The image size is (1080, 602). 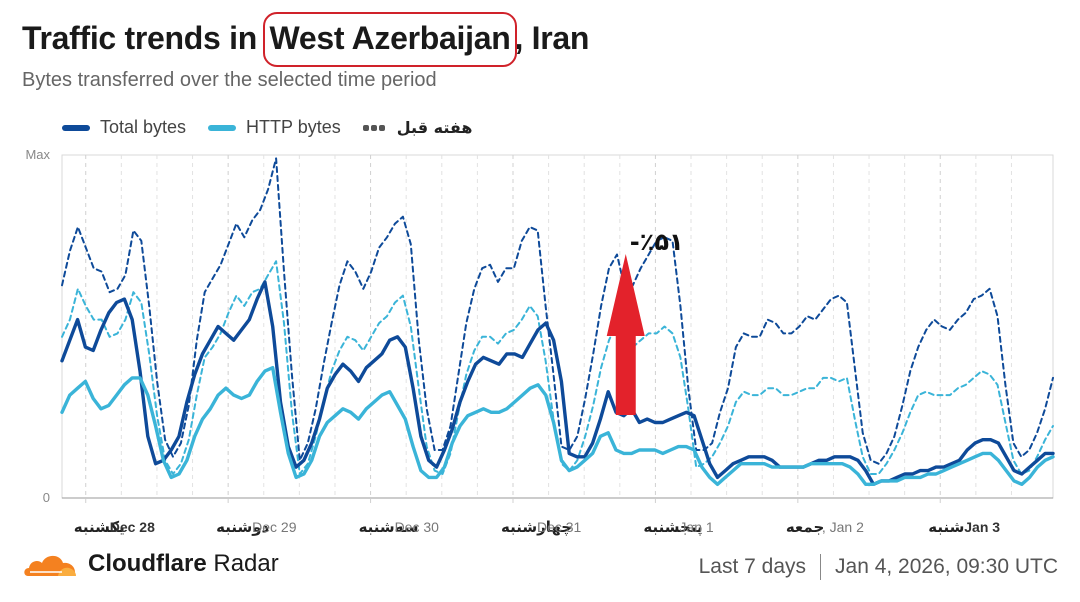 What do you see at coordinates (144, 38) in the screenshot?
I see `title-prefix: Traffic trends in` at bounding box center [144, 38].